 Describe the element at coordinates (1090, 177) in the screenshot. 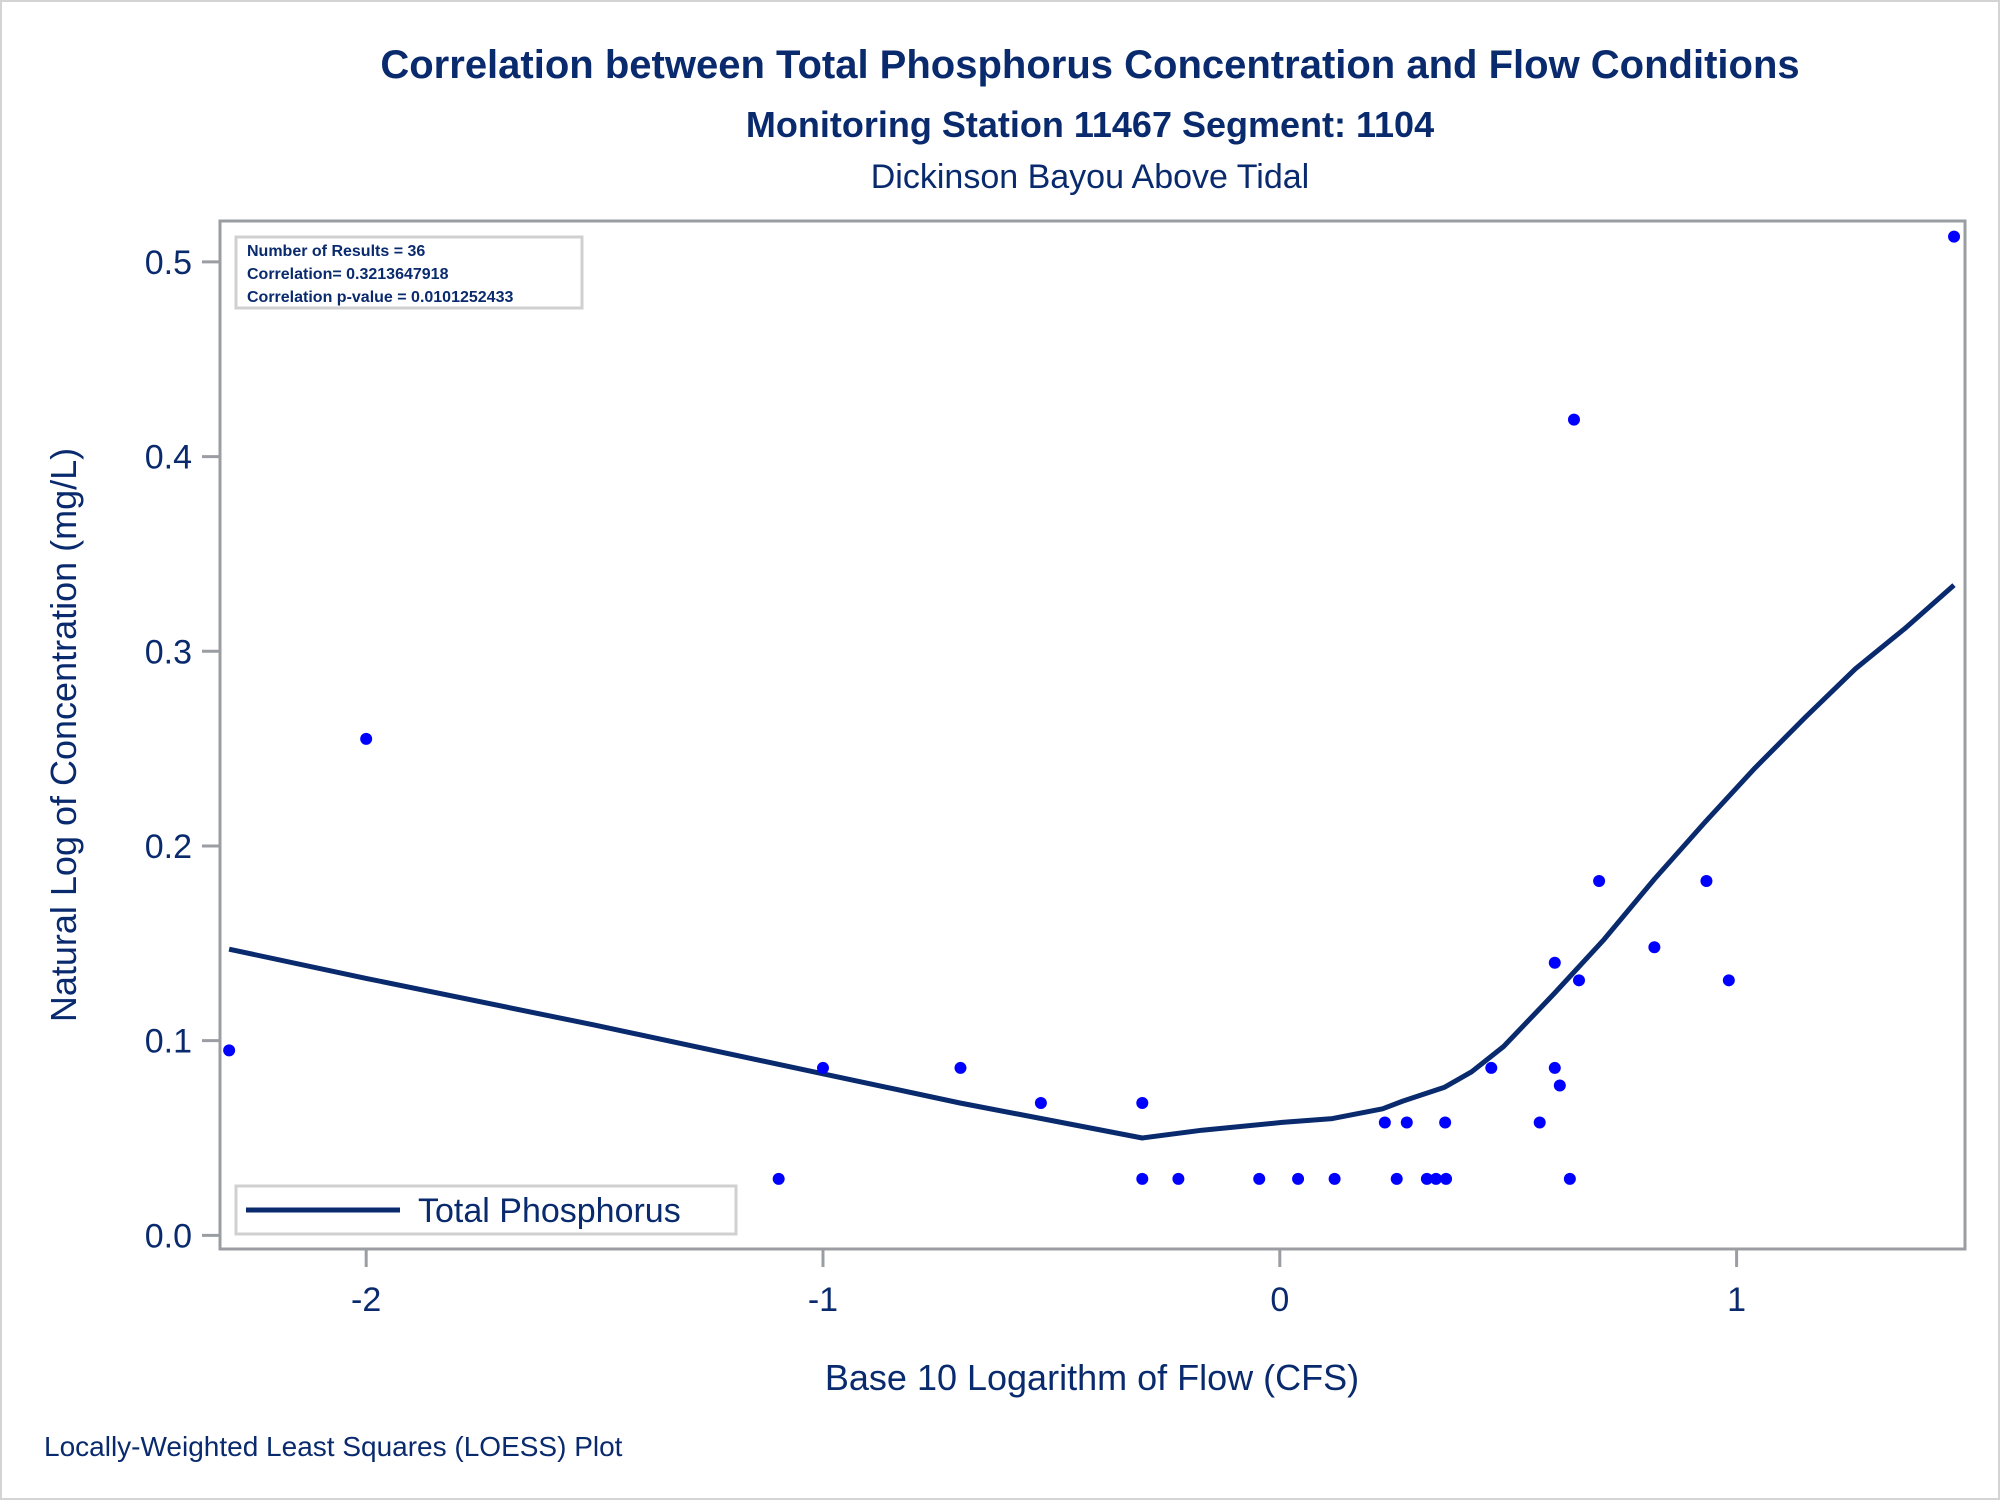

I see `chart-subtitle-2: Dickinson Bayou Above Tidal` at that location.